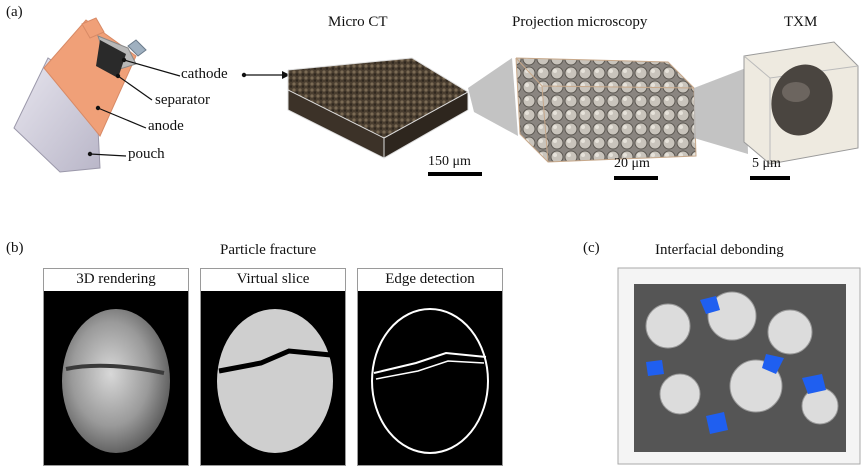  I want to click on scalebar-projection, so click(636, 178).